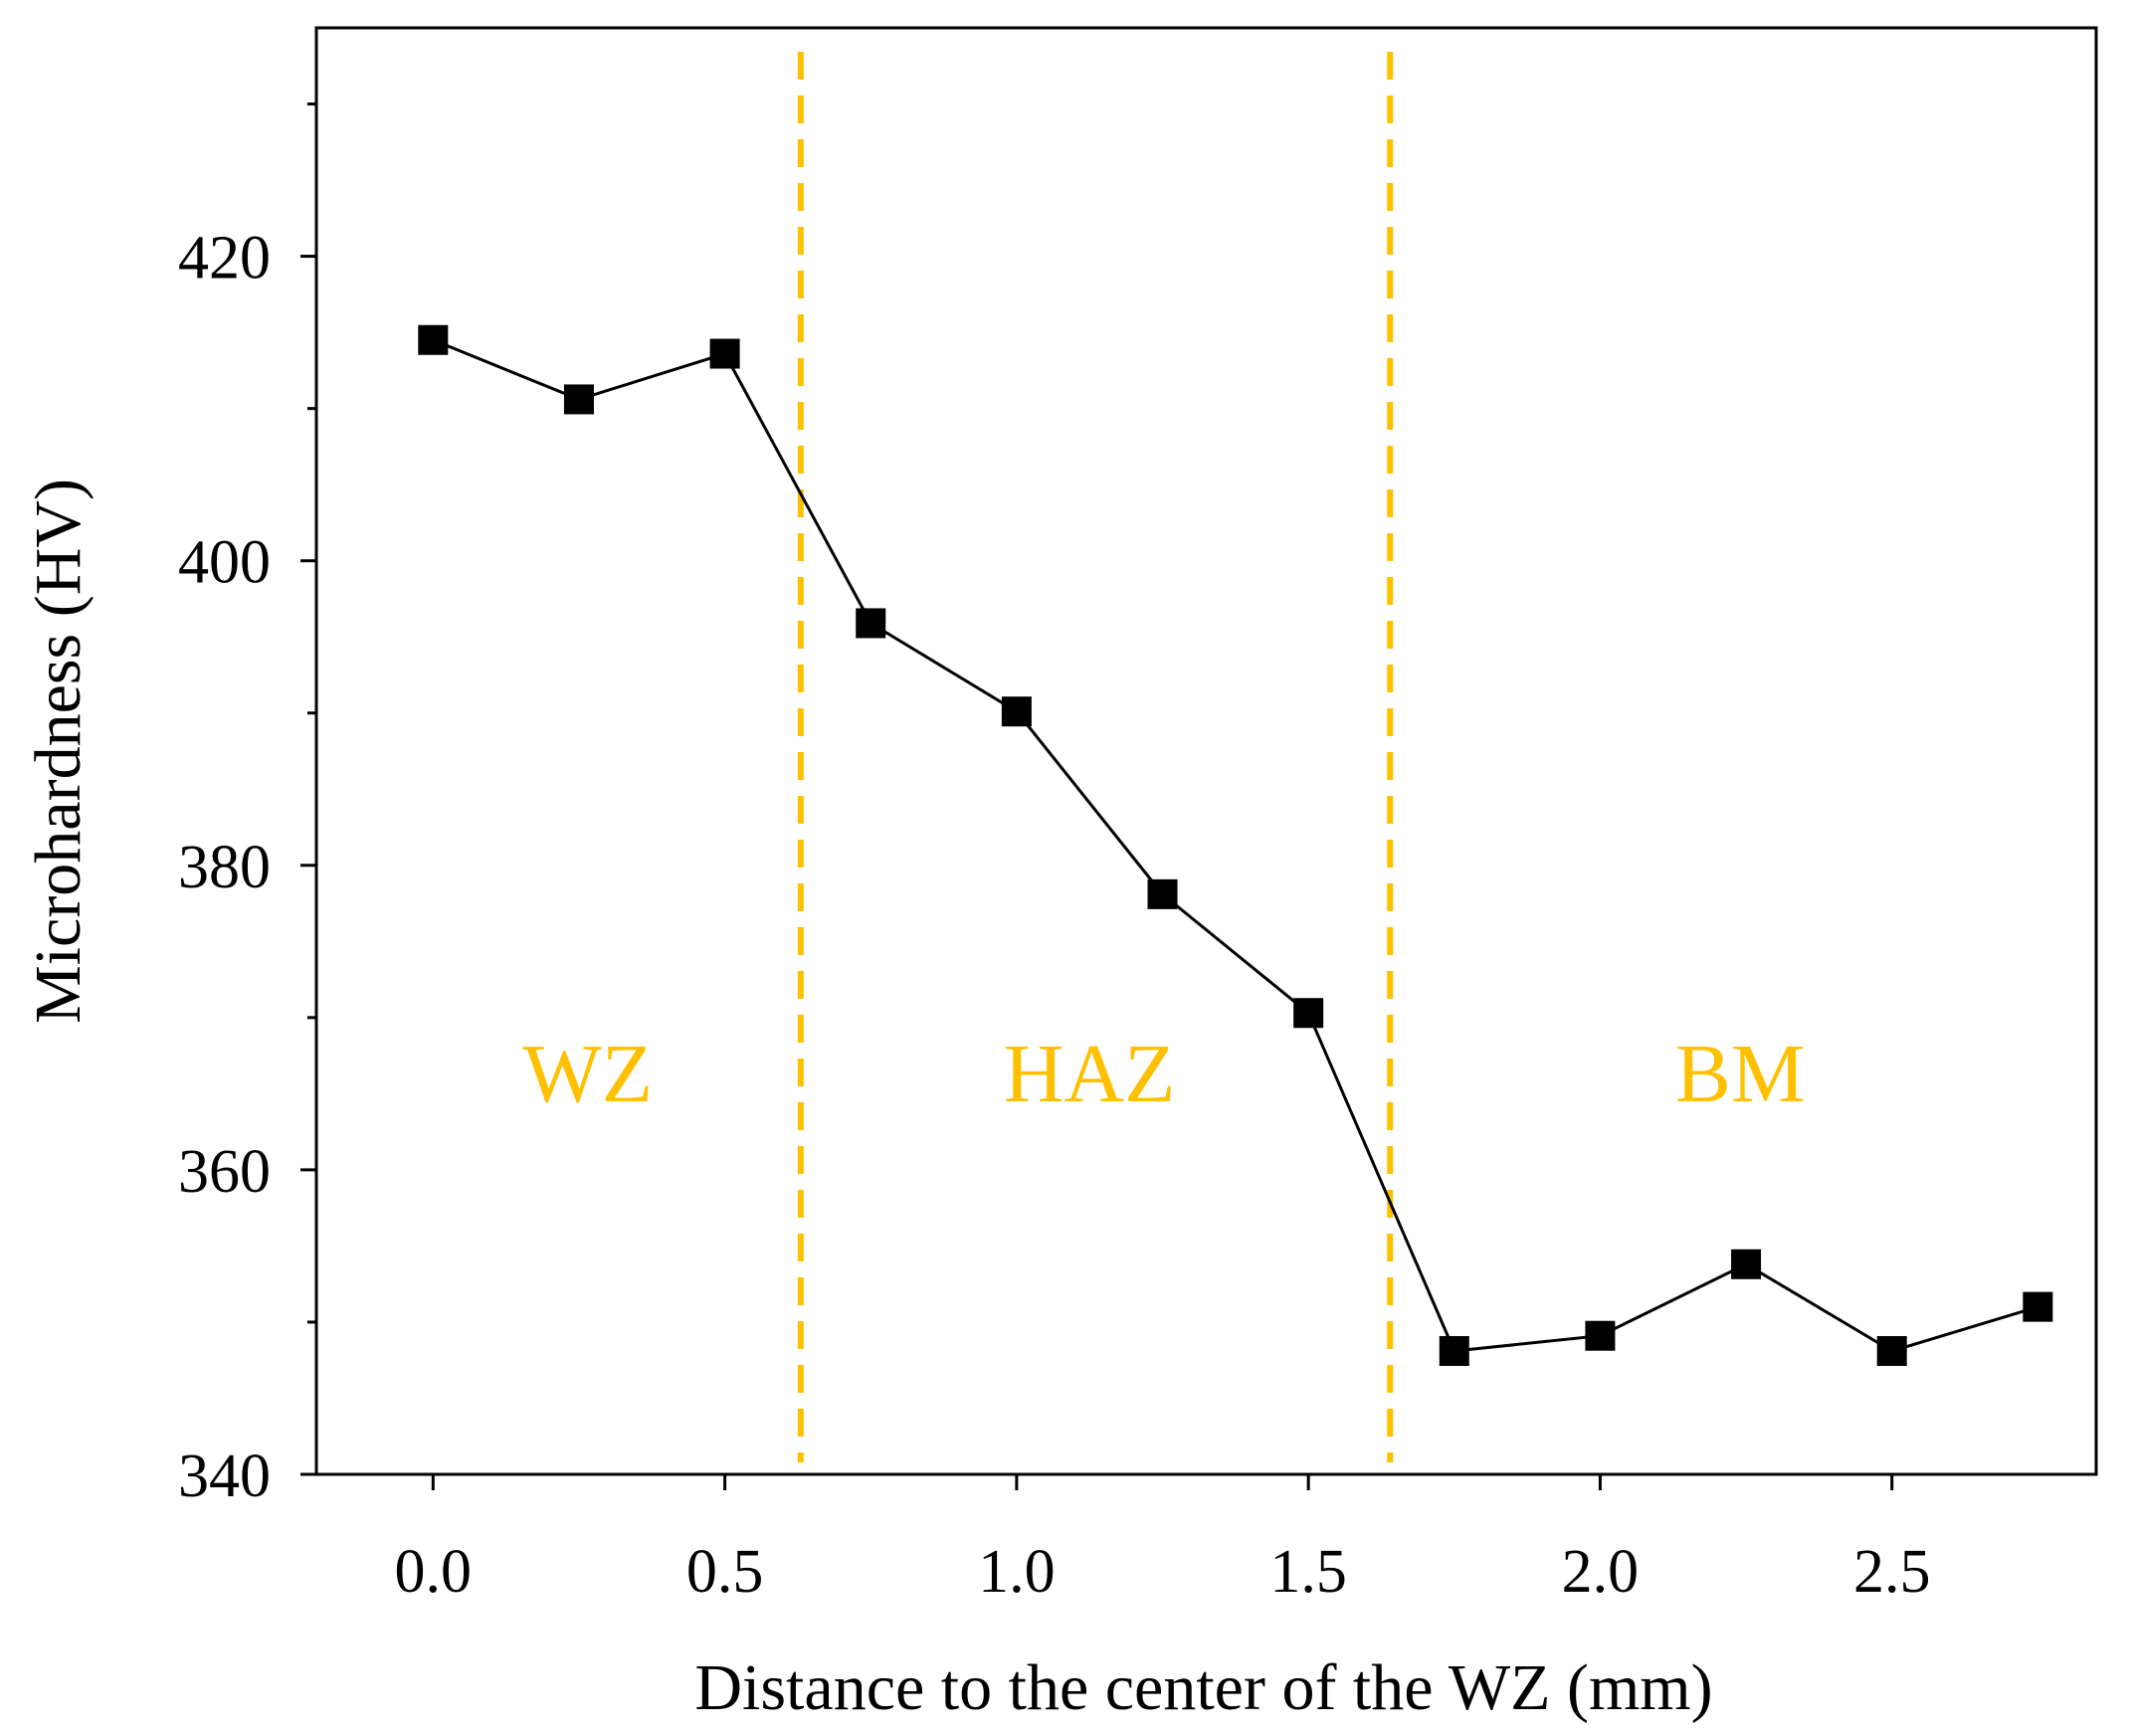 The width and height of the screenshot is (2130, 1736). I want to click on y-tick-label: 340, so click(224, 1476).